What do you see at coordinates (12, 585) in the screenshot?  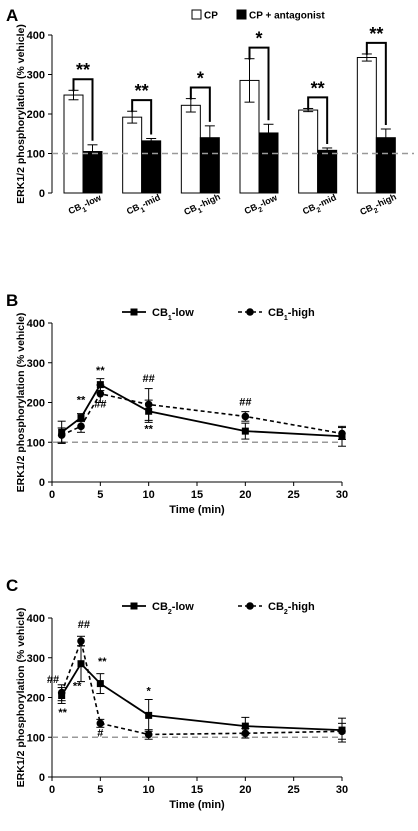 I see `panel-label-c: C` at bounding box center [12, 585].